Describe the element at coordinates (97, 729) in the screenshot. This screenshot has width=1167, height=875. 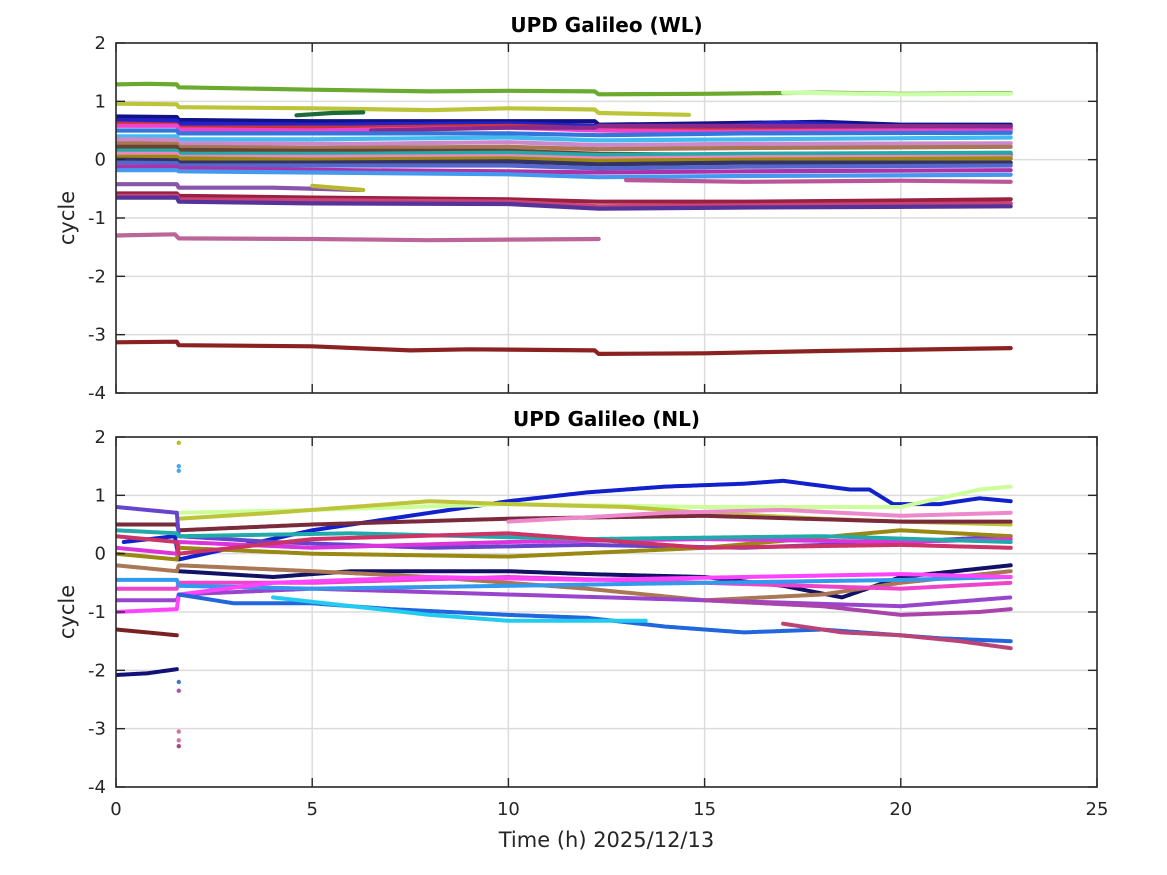
I see `nl-y-tick-label: -3` at that location.